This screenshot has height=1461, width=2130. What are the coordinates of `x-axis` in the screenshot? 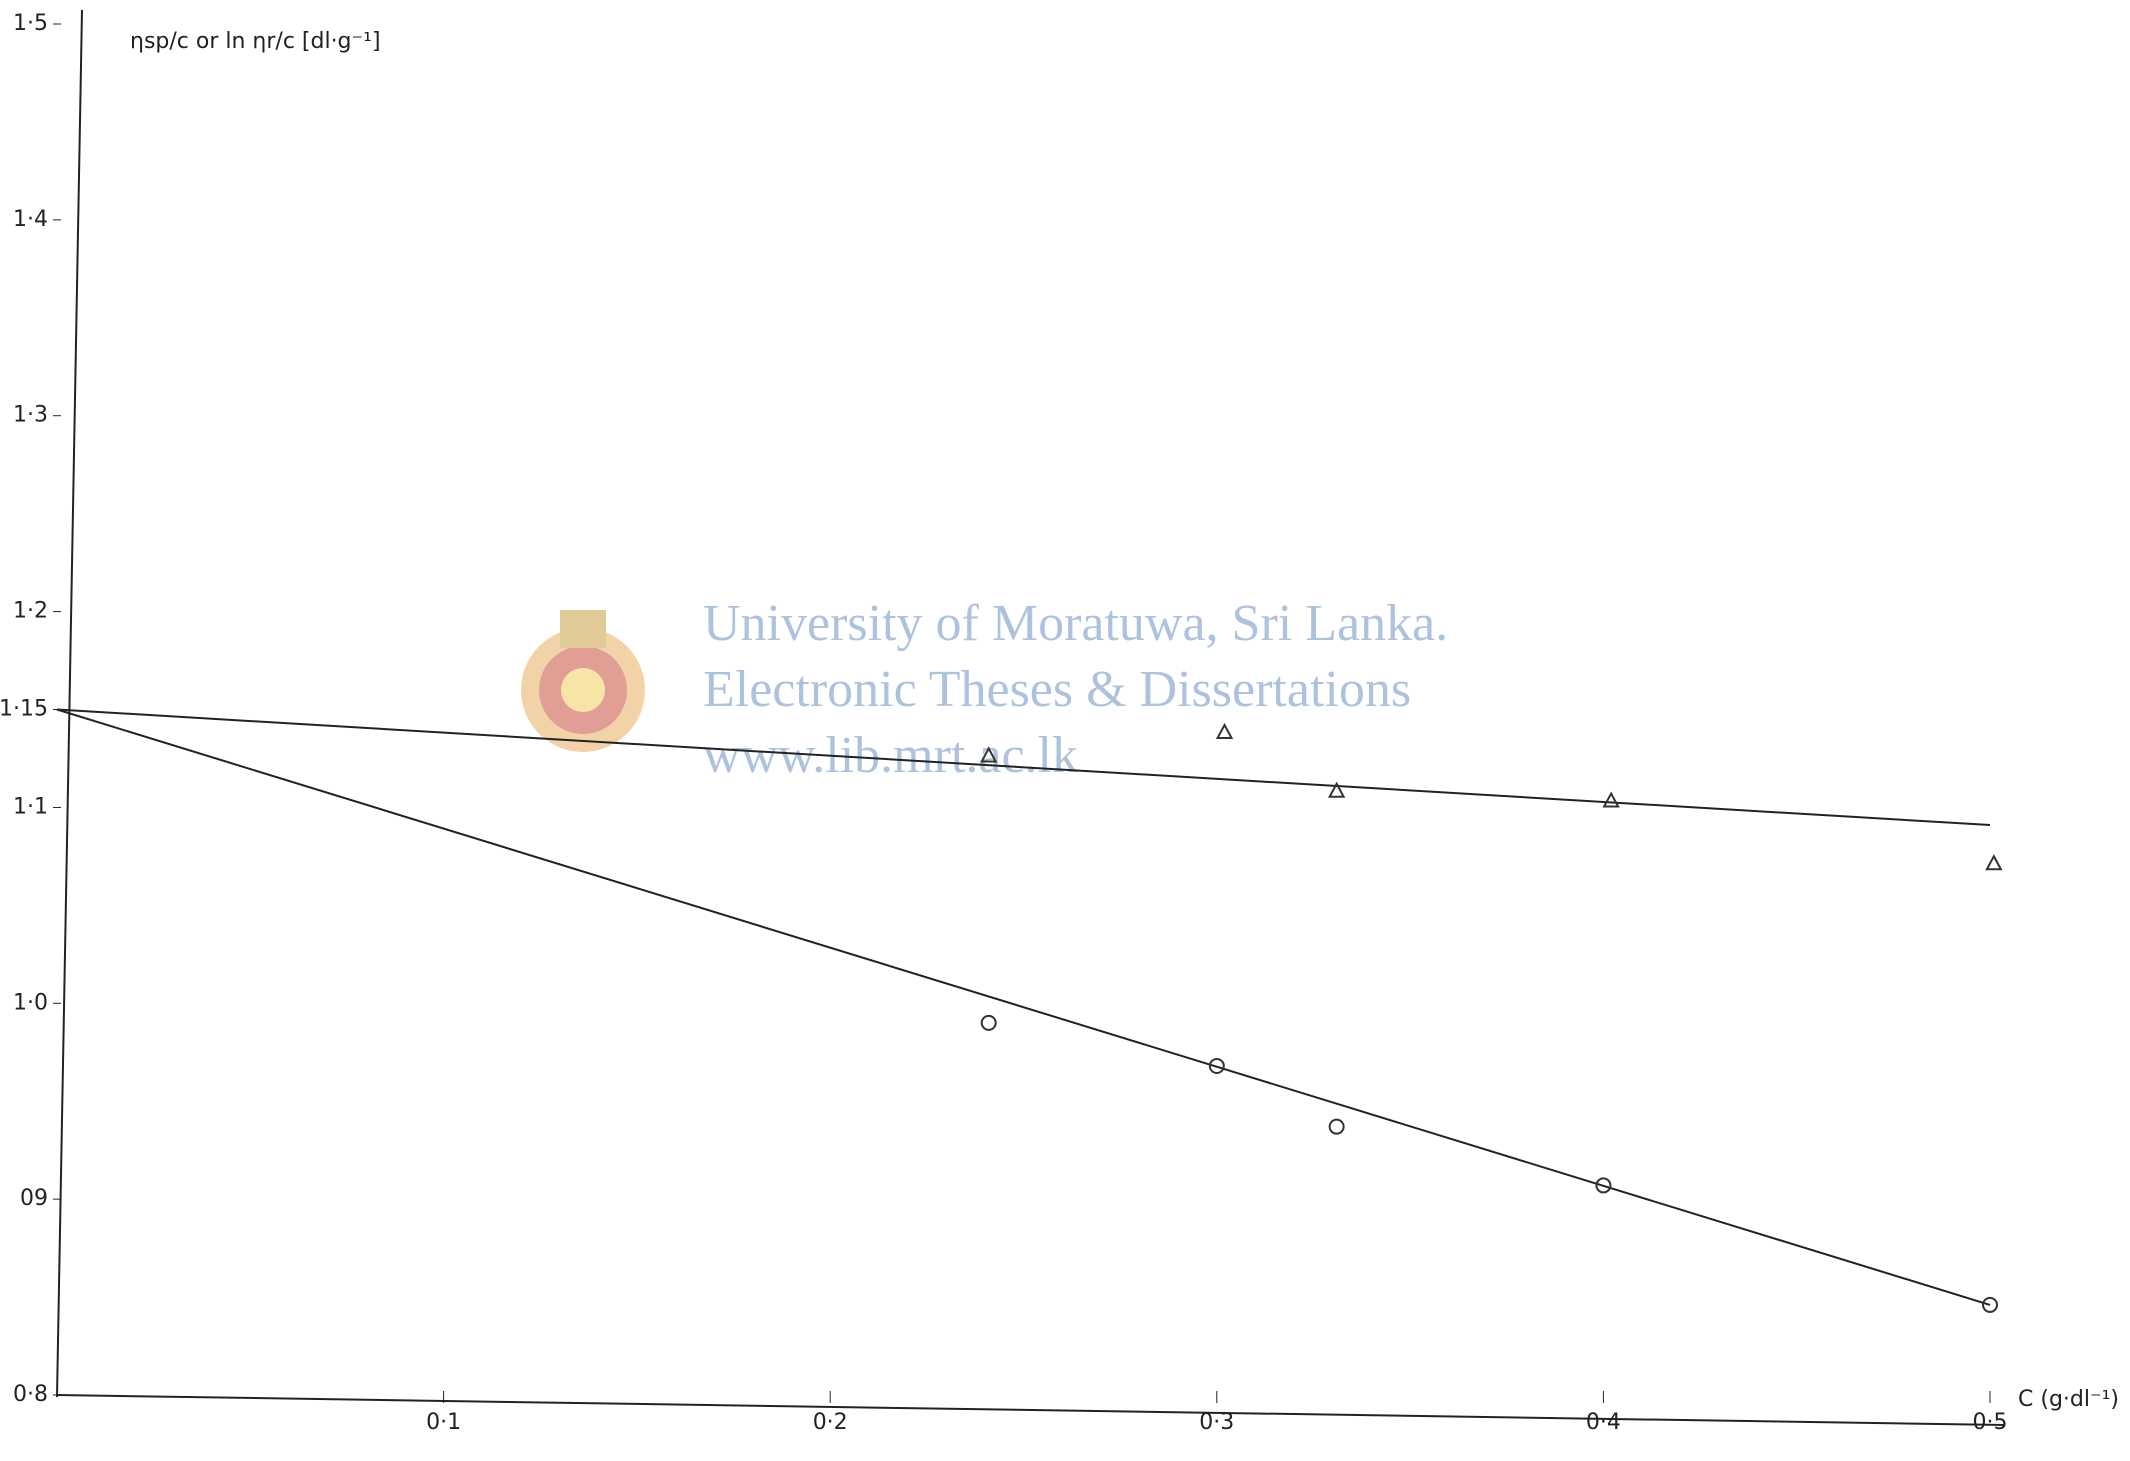 It's located at (1031, 1410).